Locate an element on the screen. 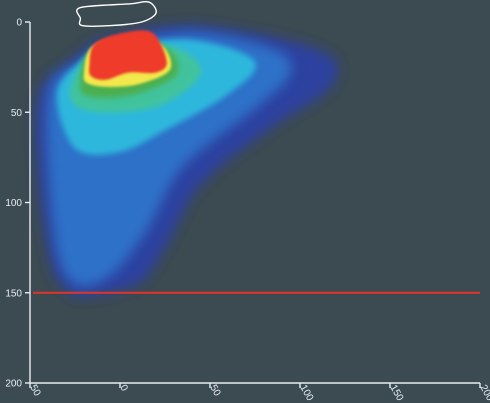 The height and width of the screenshot is (403, 490). y-tick-label: 150 is located at coordinates (13, 293).